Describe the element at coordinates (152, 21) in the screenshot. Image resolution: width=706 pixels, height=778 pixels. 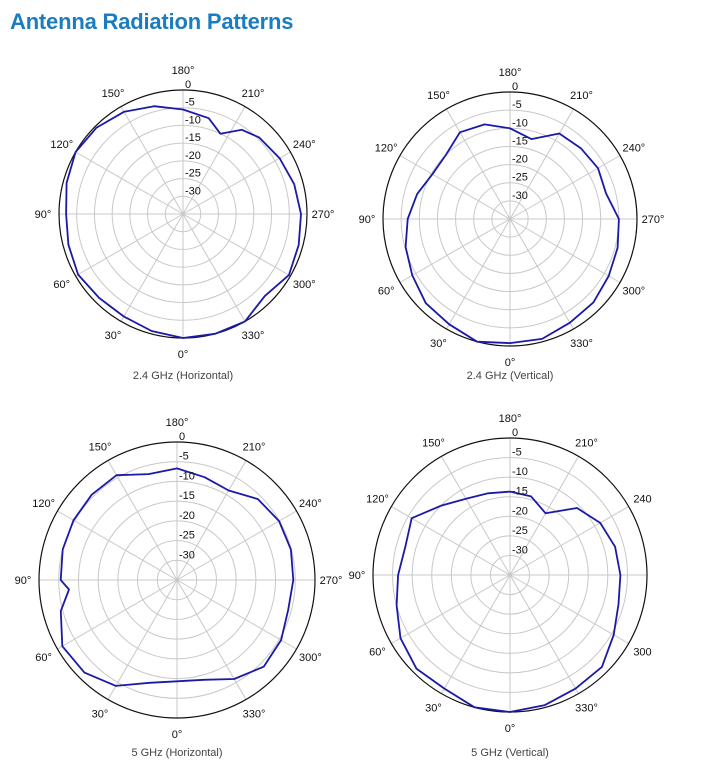
I see `page-title: Antenna Radiation Patterns` at that location.